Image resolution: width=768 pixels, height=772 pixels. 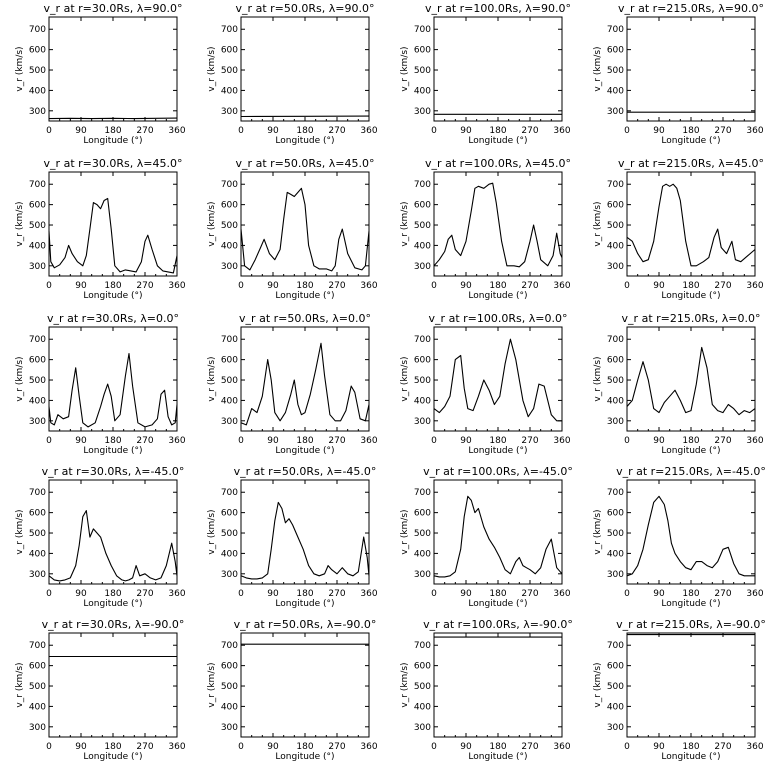 I want to click on panel-title: v_r at r=30.0Rs, λ=90.0°, so click(x=113, y=8).